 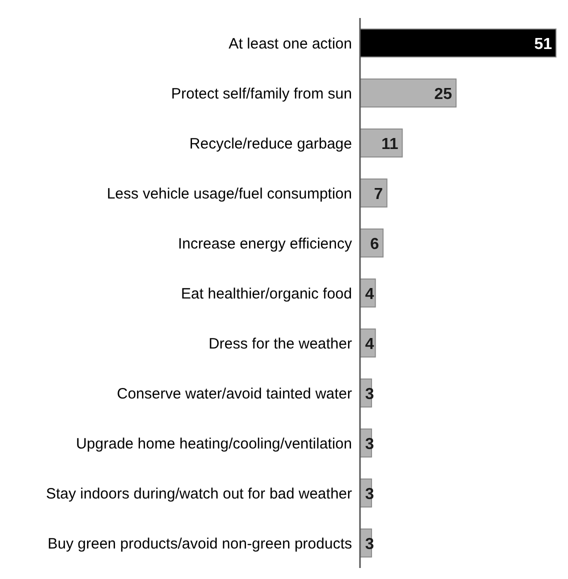 What do you see at coordinates (261, 93) in the screenshot?
I see `y-tick-label: Protect self/family from sun` at bounding box center [261, 93].